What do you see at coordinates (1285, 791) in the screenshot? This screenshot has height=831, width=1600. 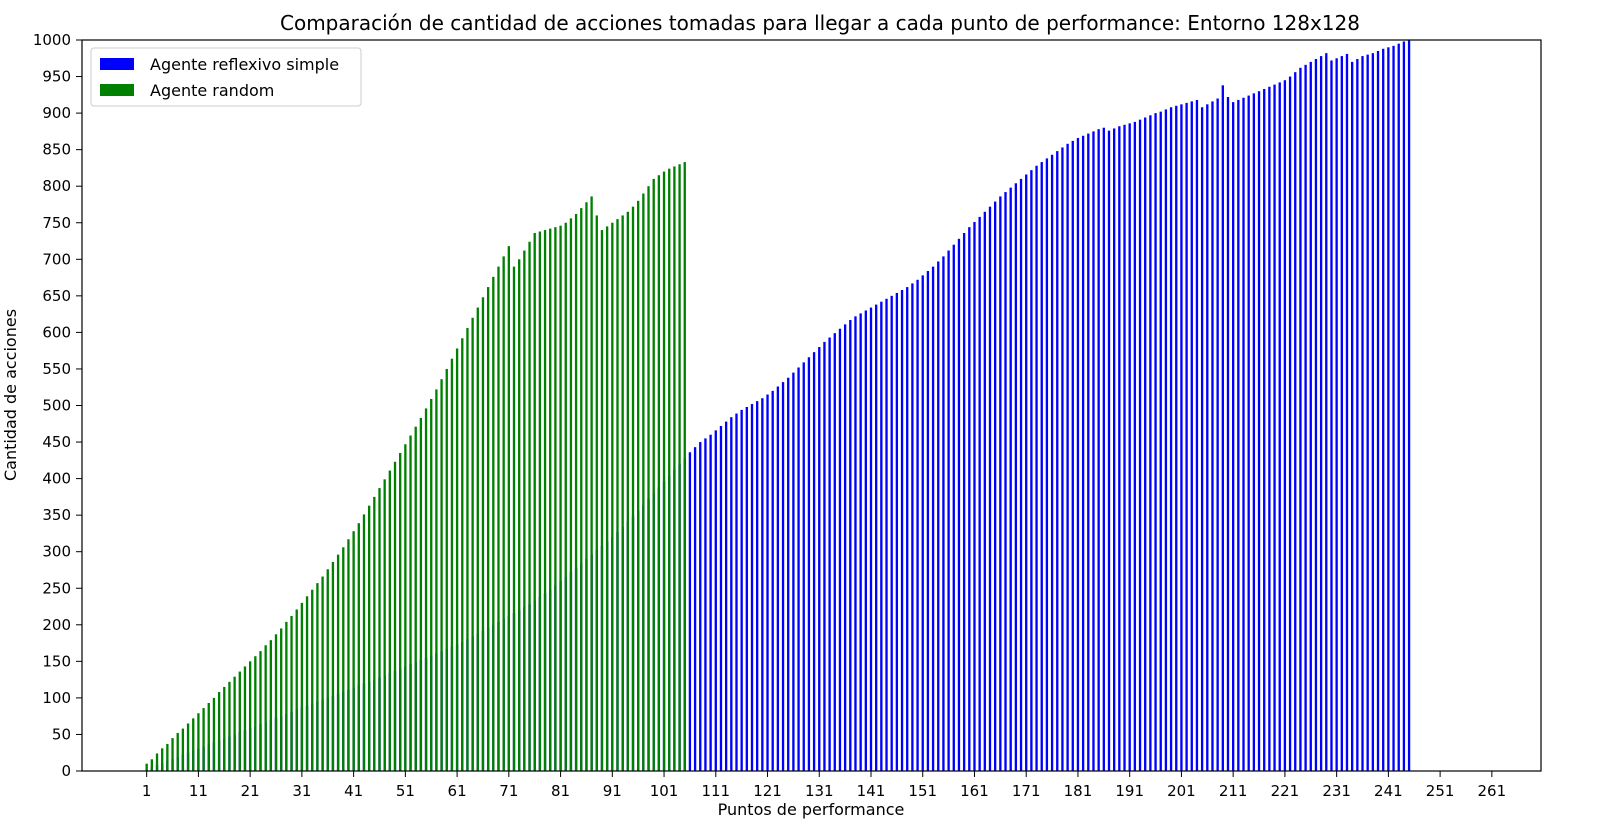 I see `x-tick-label: 221` at bounding box center [1285, 791].